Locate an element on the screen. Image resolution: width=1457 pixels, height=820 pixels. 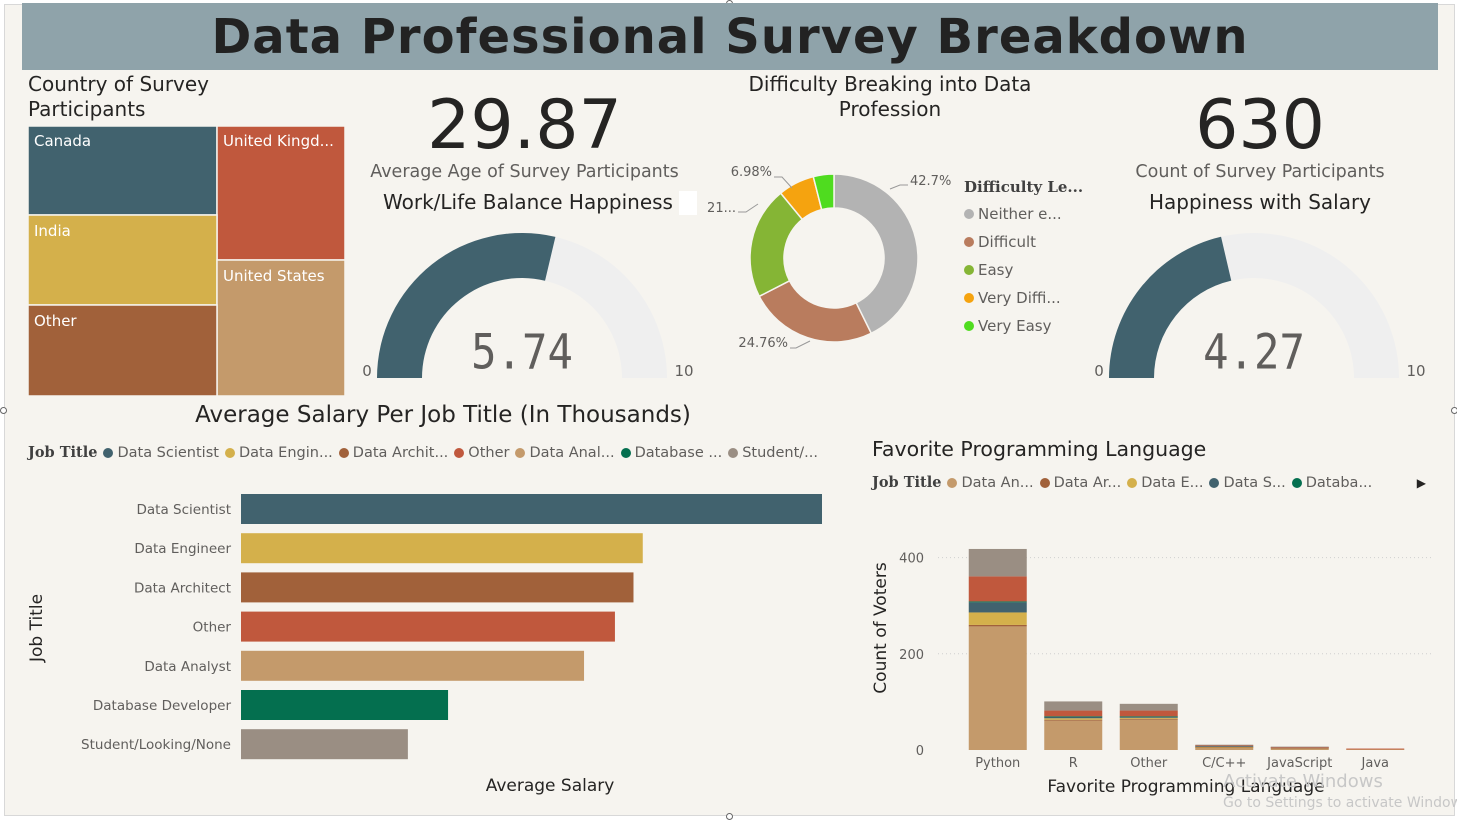
lang-bar-segment-other-data-analyst is located at coordinates (1148, 734).